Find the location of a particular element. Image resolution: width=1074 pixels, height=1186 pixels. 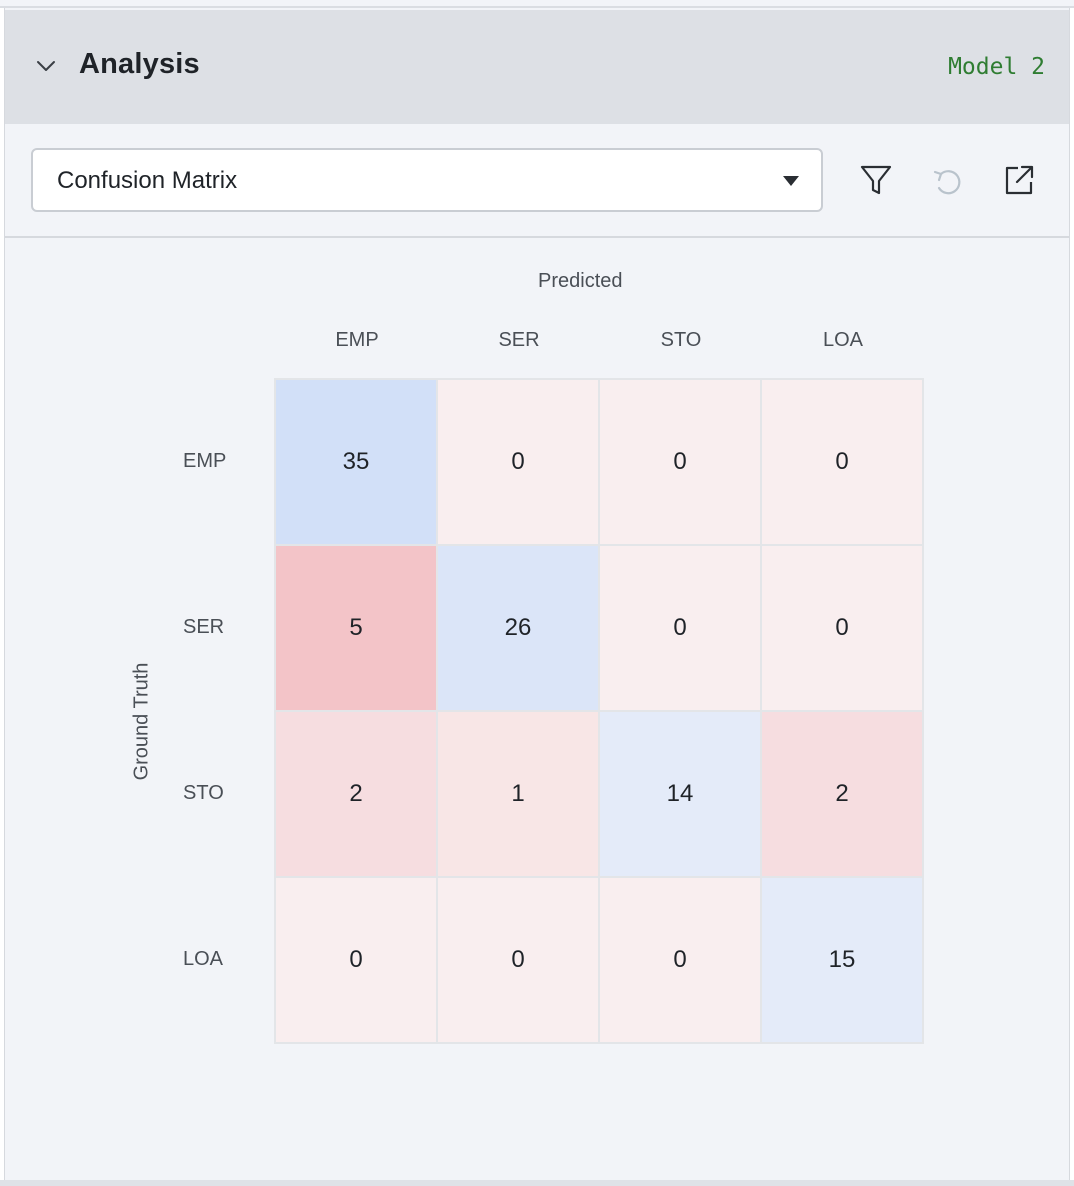

model-label: Model 2 is located at coordinates (996, 67).